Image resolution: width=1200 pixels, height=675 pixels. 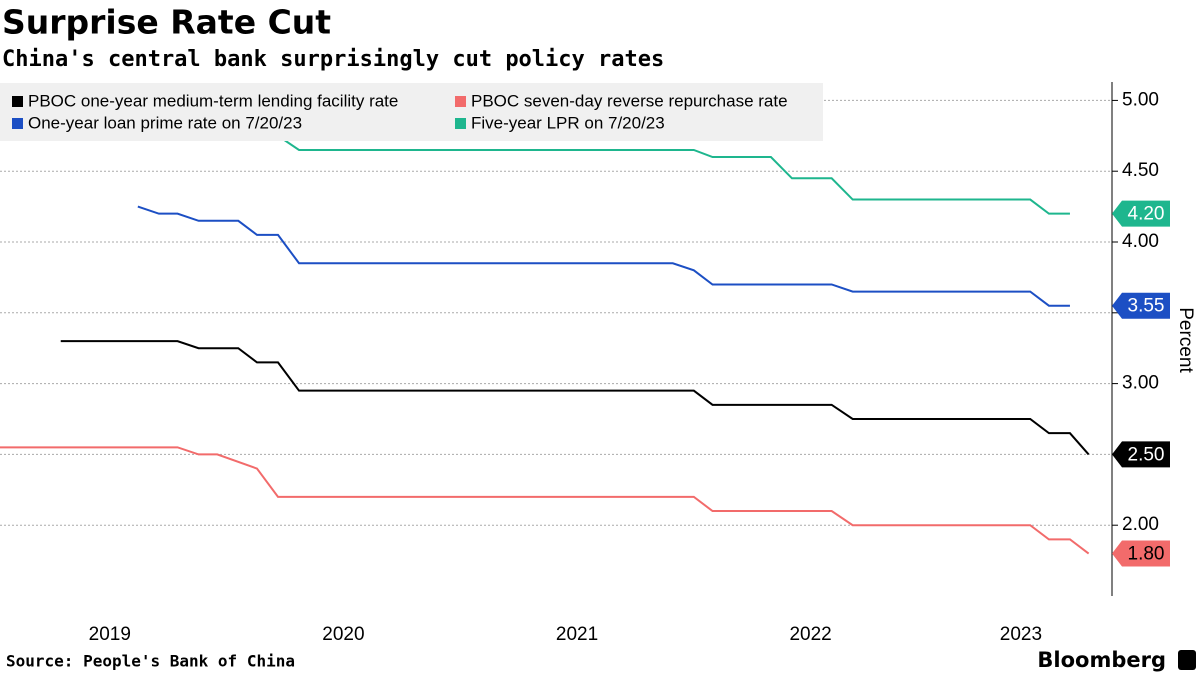 I want to click on y-tick-label: 4.00, so click(x=1140, y=241).